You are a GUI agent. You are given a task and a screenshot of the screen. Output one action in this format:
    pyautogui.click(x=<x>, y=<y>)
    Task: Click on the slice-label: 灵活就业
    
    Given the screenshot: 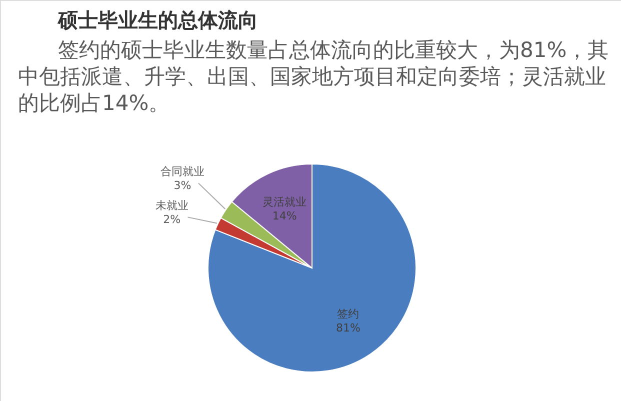 What is the action you would take?
    pyautogui.click(x=284, y=202)
    